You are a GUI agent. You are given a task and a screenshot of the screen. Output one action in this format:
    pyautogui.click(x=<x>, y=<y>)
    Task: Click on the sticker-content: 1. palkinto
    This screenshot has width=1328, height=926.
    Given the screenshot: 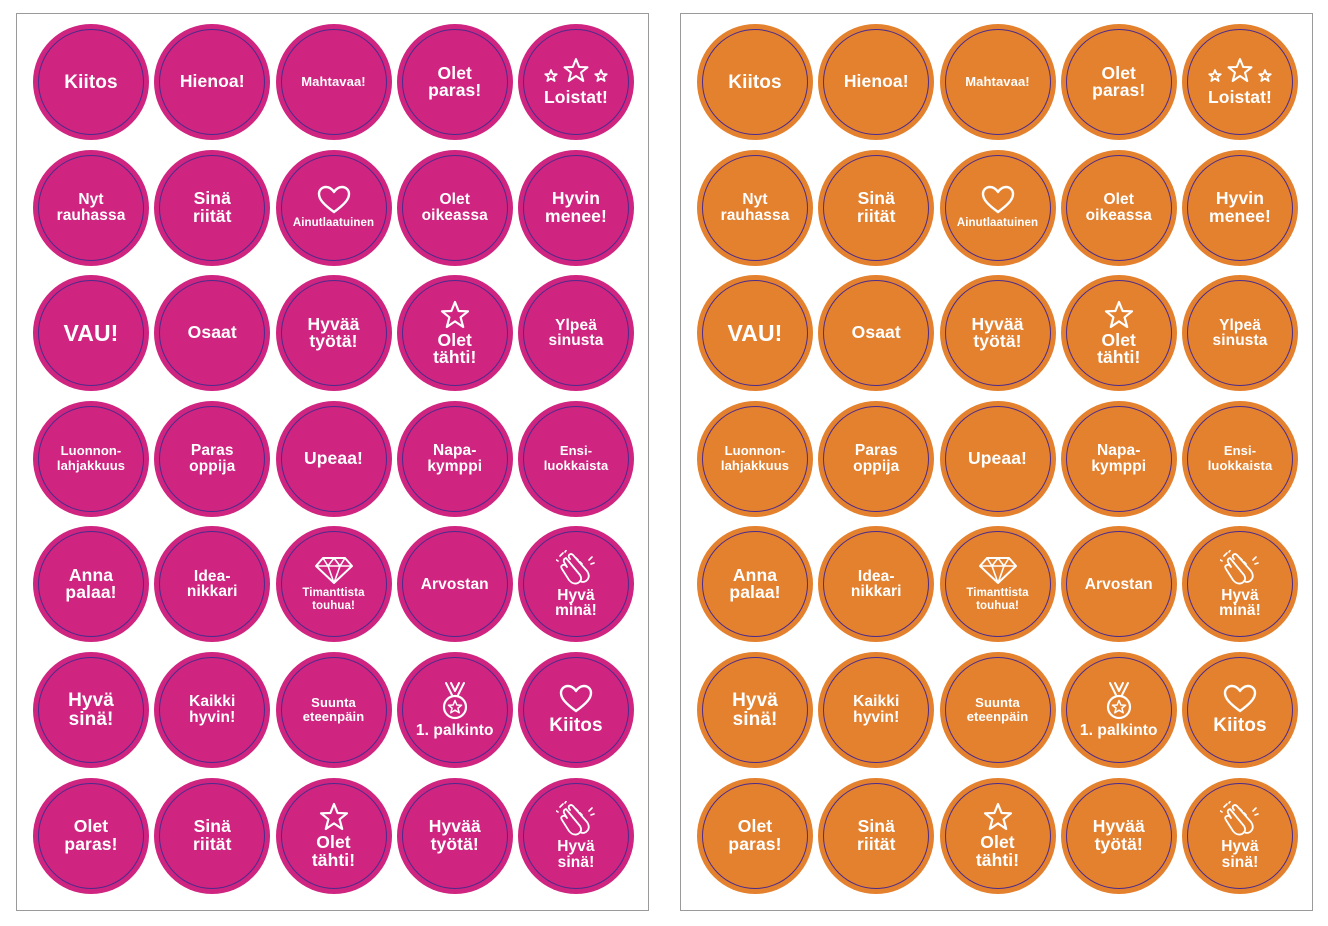 What is the action you would take?
    pyautogui.click(x=1119, y=710)
    